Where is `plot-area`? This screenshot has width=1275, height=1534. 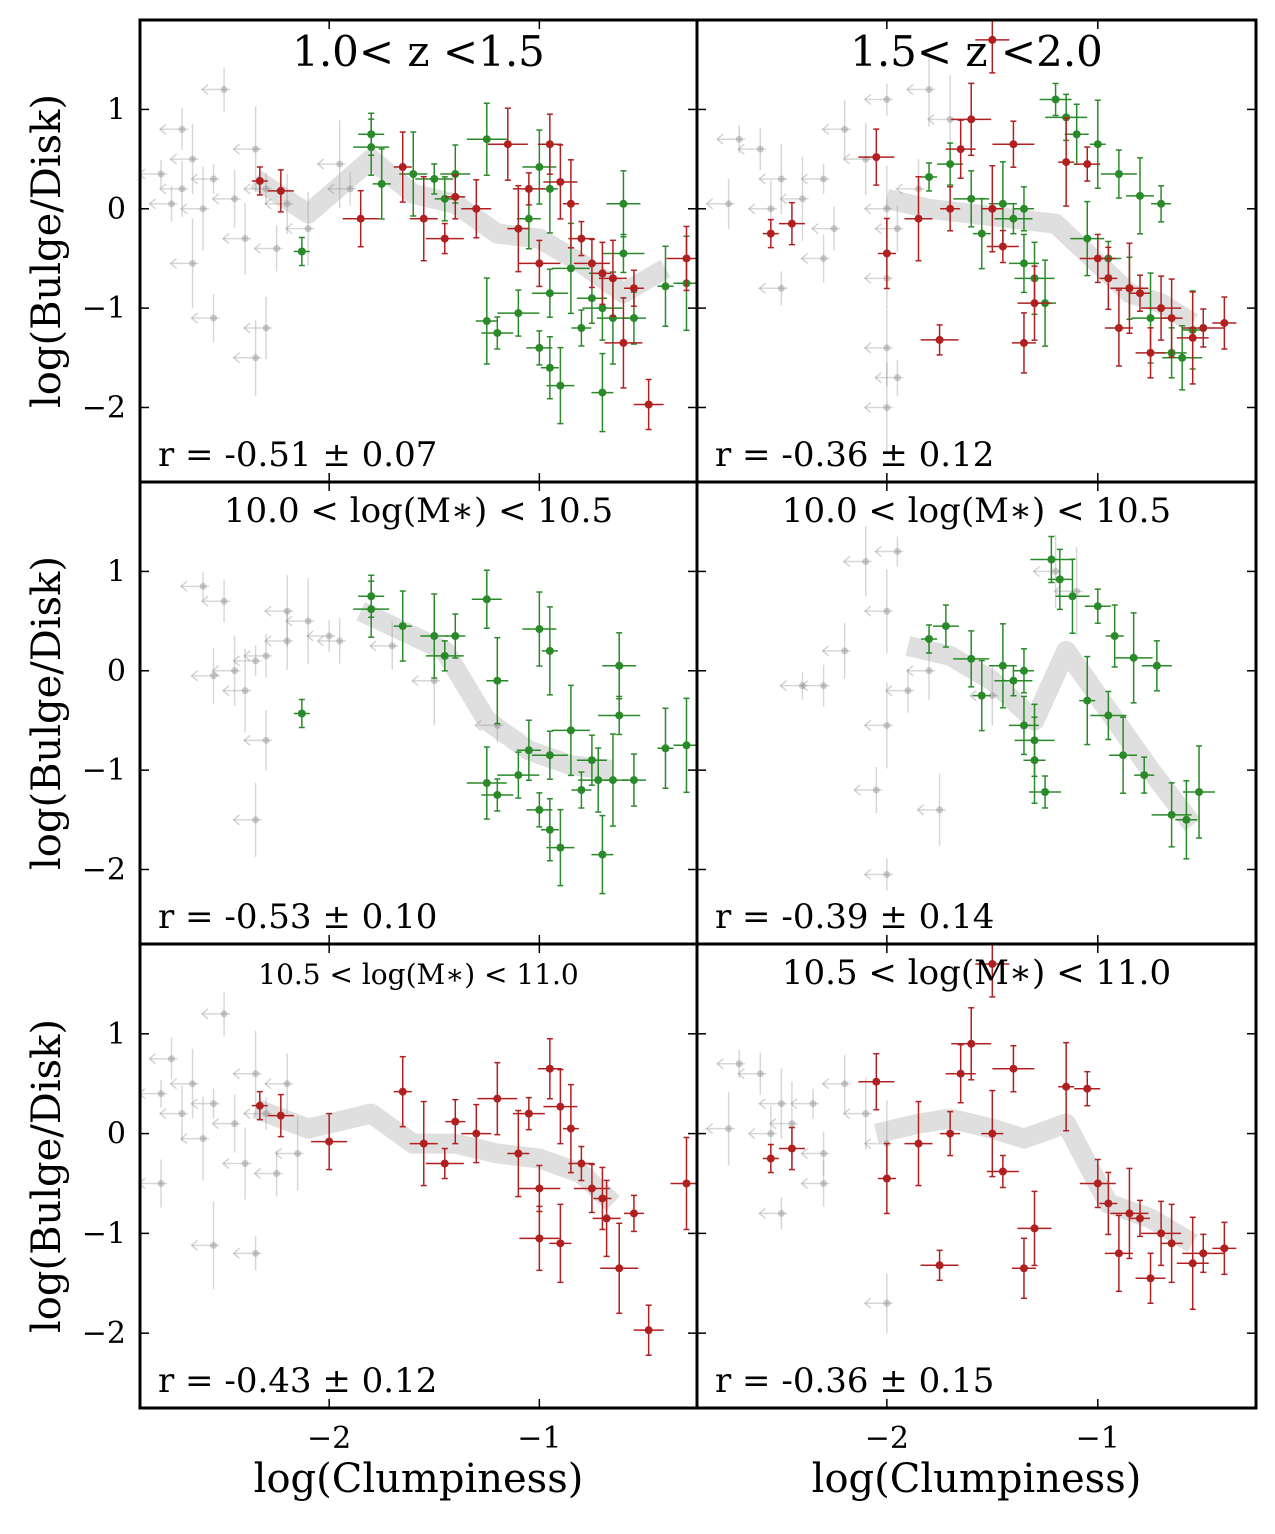 plot-area is located at coordinates (438, 732).